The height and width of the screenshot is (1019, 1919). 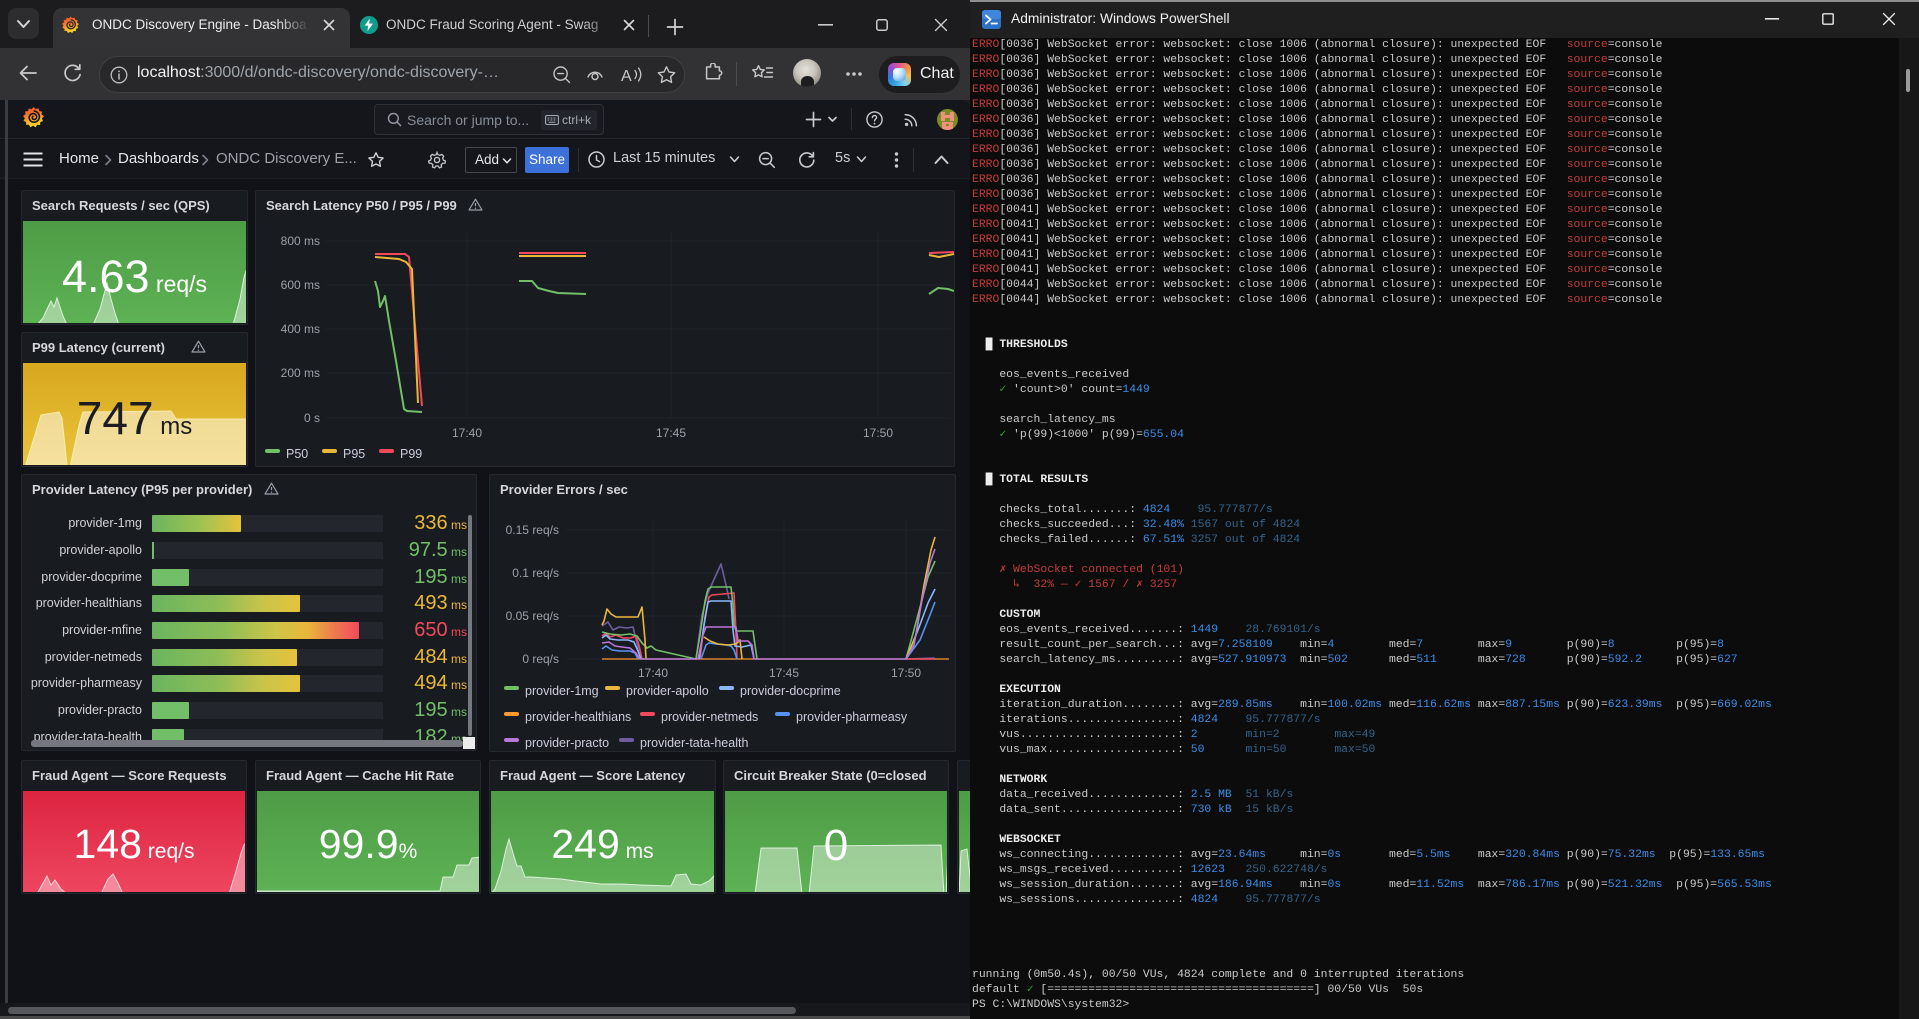 I want to click on svg-text: 600 ms, so click(x=300, y=285).